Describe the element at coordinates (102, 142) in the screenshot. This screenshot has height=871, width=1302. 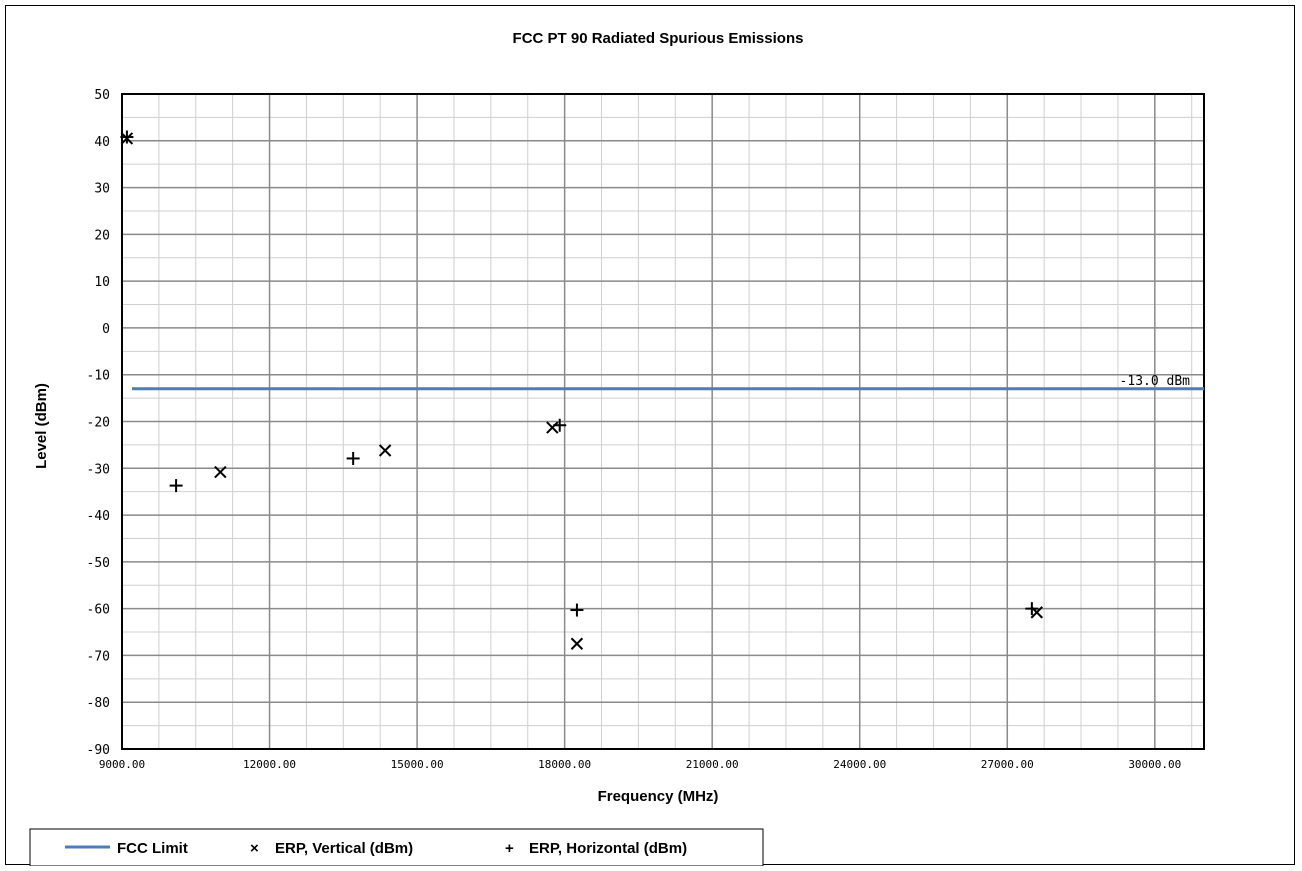
I see `y-tick-label: 40` at that location.